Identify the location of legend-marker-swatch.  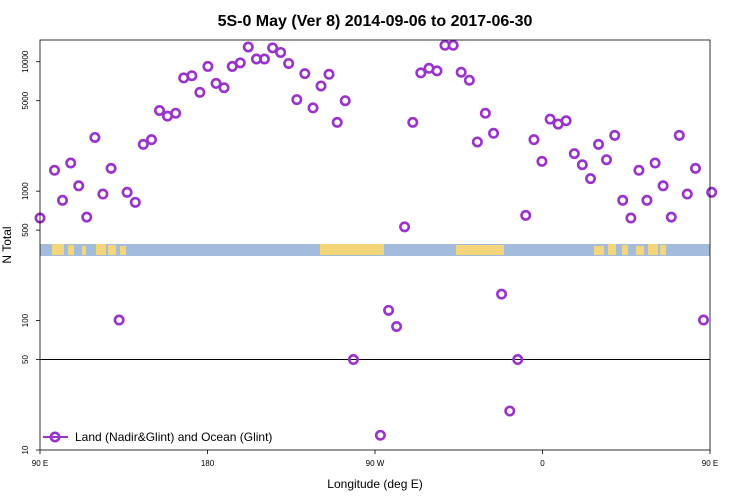
(55, 437).